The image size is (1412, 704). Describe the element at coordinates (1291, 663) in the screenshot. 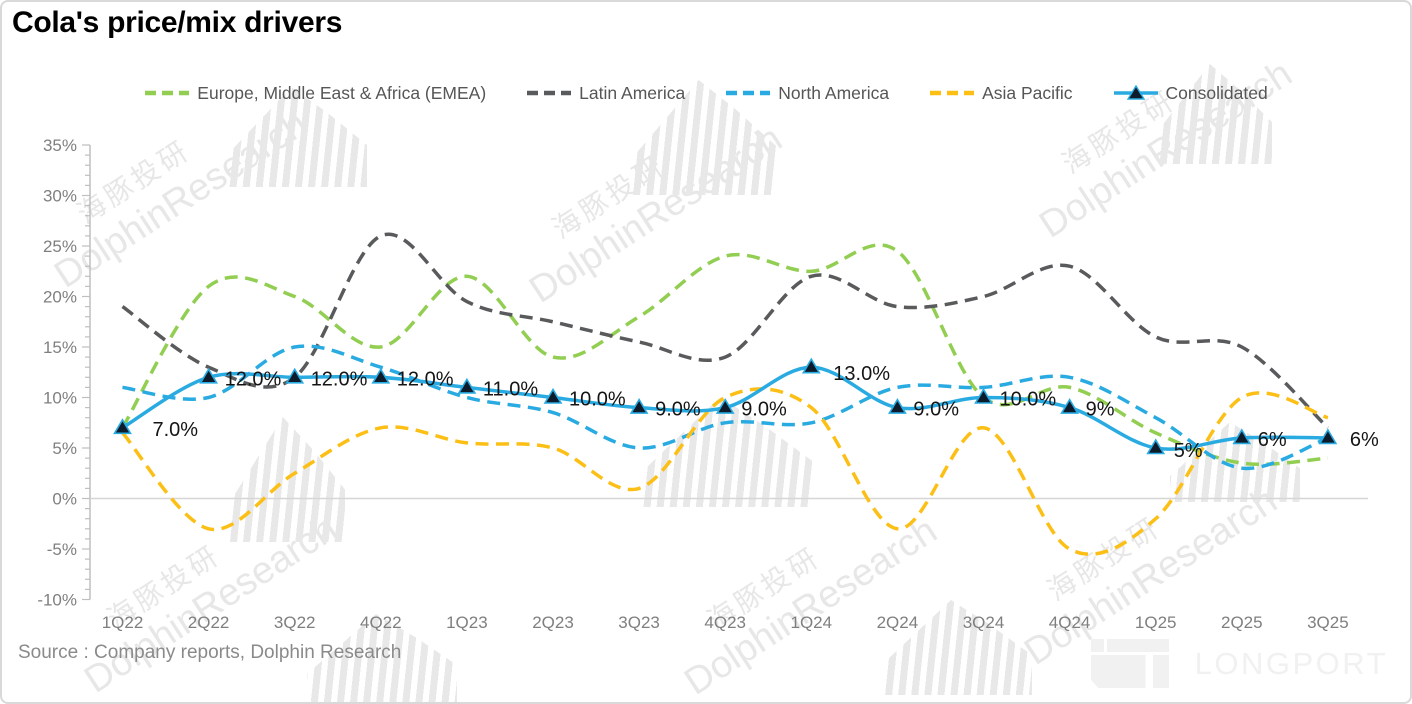

I see `longport-logo-text: LONGPORT` at that location.